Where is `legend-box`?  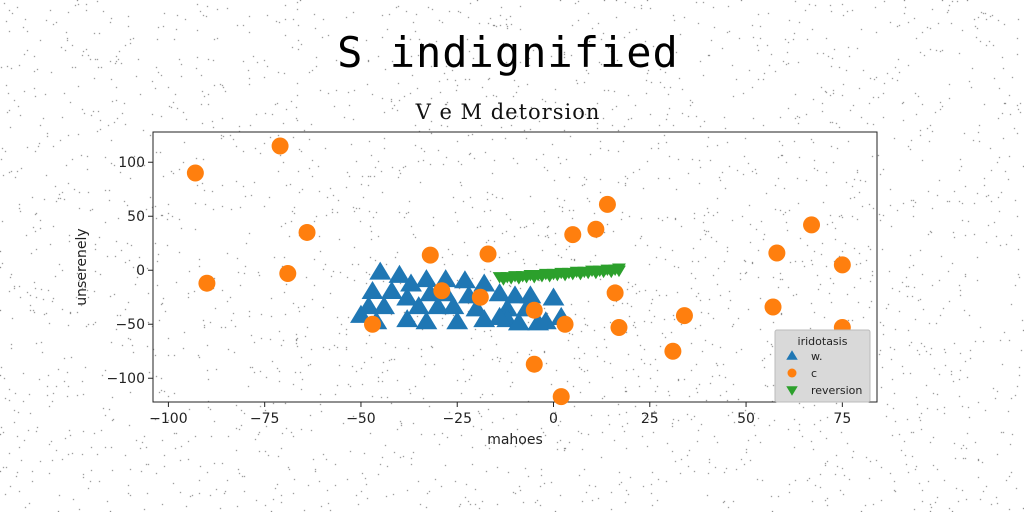
legend-box is located at coordinates (822, 366).